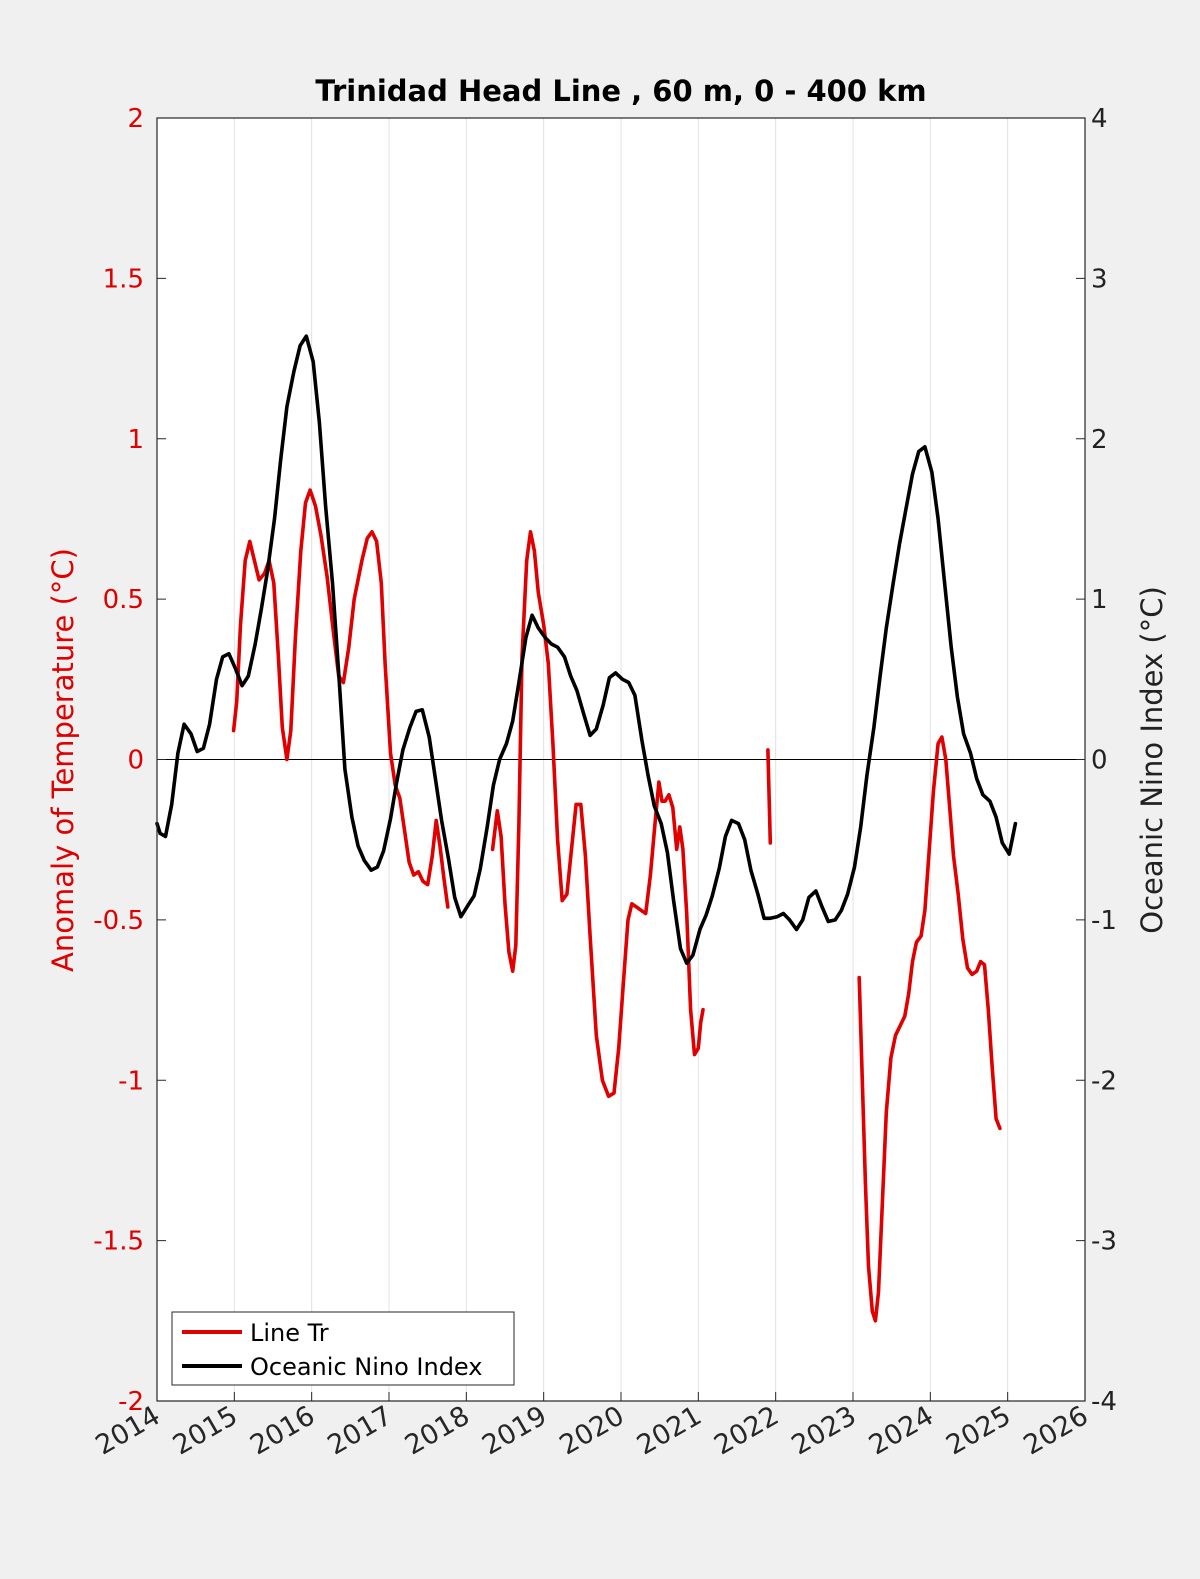 This screenshot has height=1579, width=1200. Describe the element at coordinates (63, 760) in the screenshot. I see `y-axis-left-label: Anomaly of Temperature (°C)` at that location.